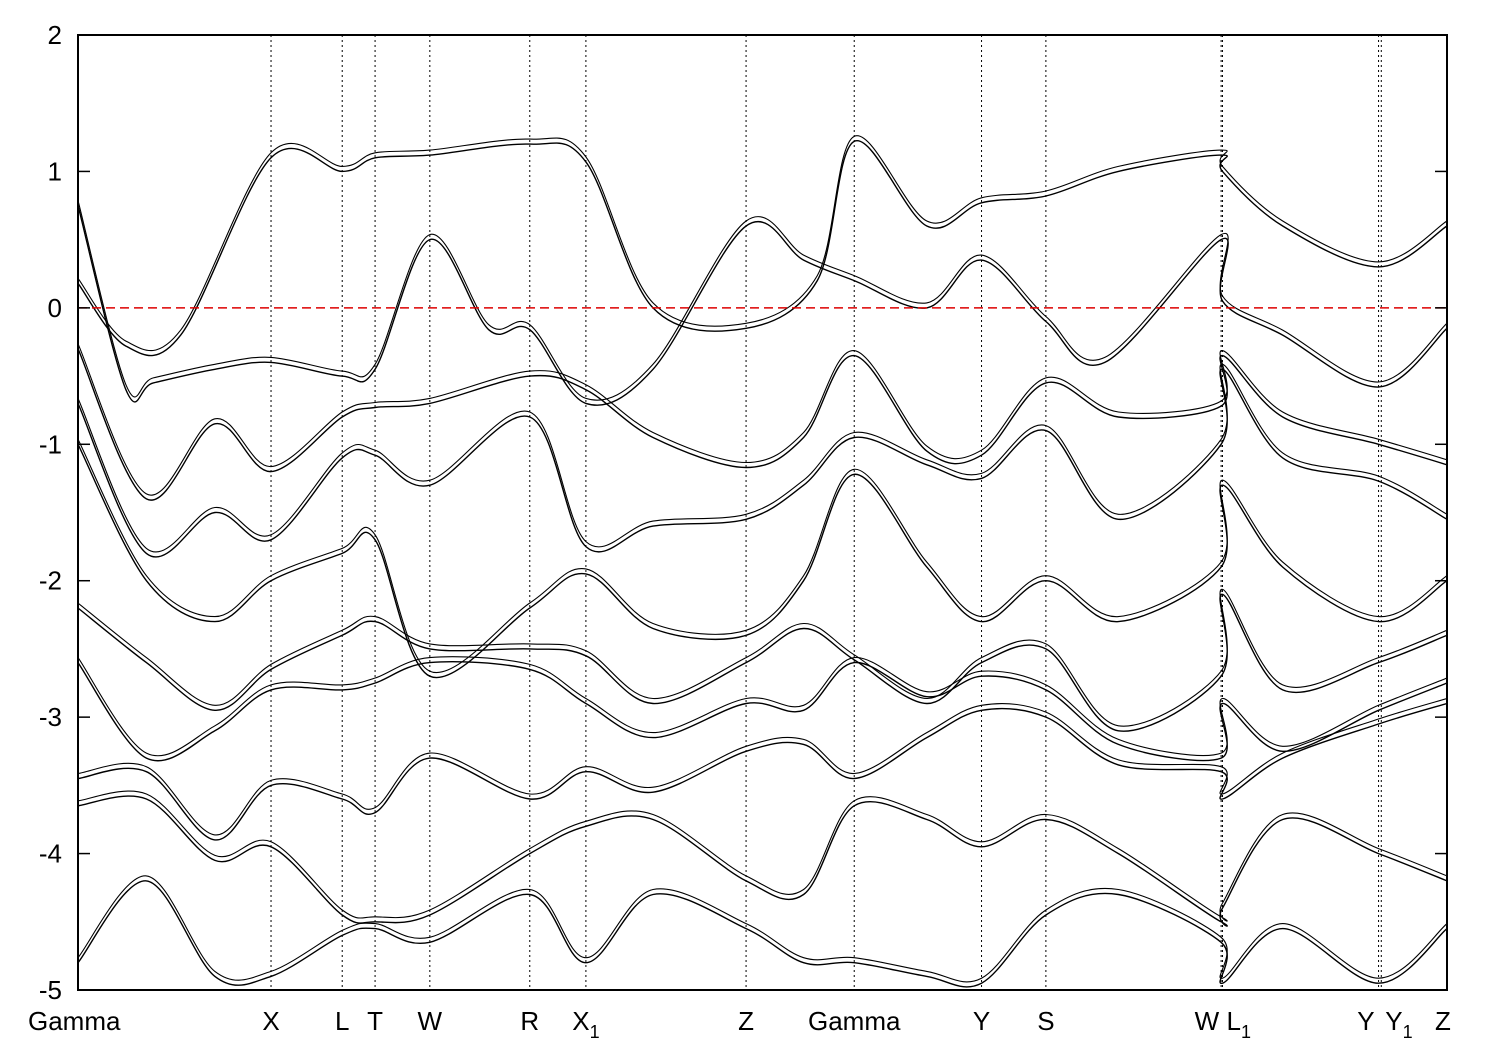  What do you see at coordinates (50, 990) in the screenshot?
I see `y-tick-label: -5` at bounding box center [50, 990].